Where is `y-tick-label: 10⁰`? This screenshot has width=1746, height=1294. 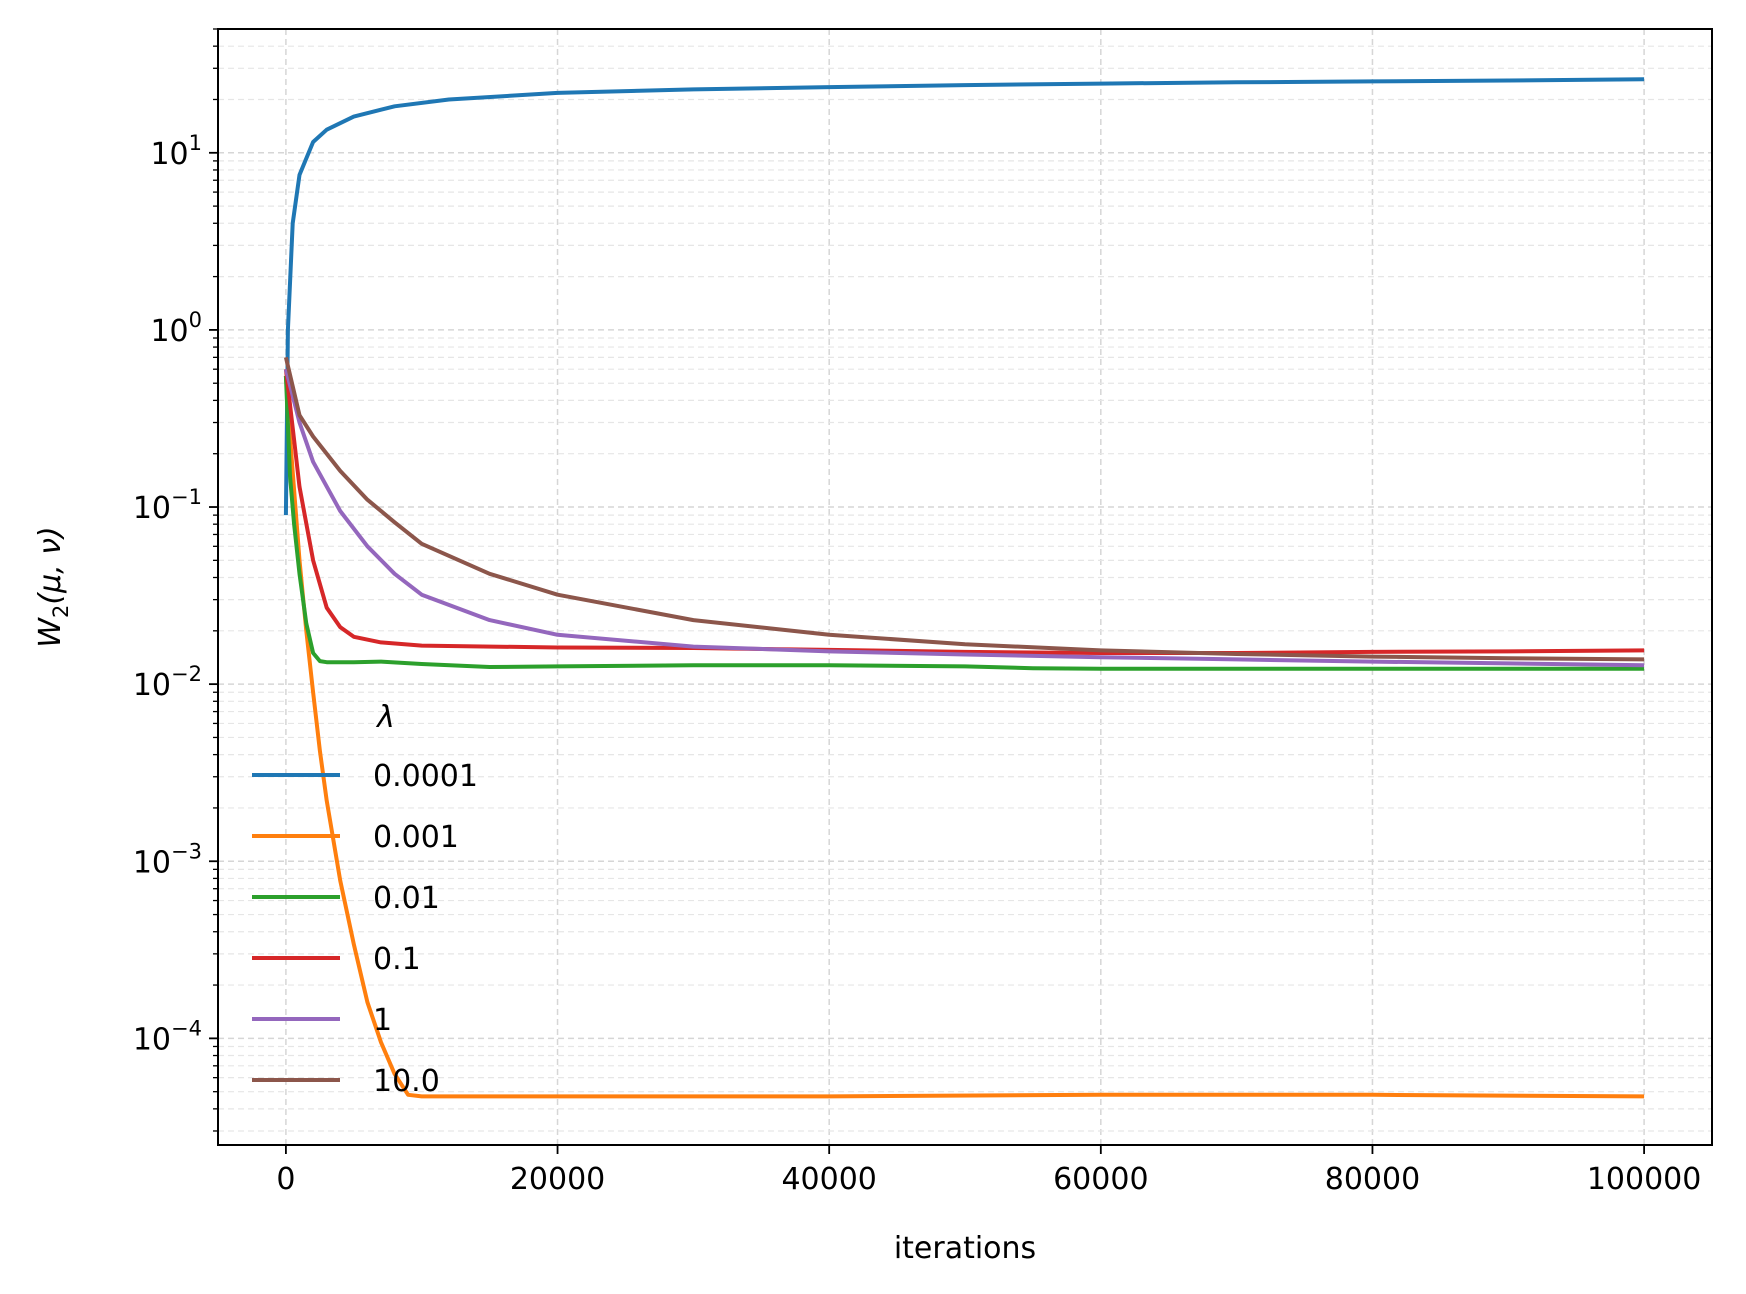 y-tick-label: 10⁰ is located at coordinates (176, 328).